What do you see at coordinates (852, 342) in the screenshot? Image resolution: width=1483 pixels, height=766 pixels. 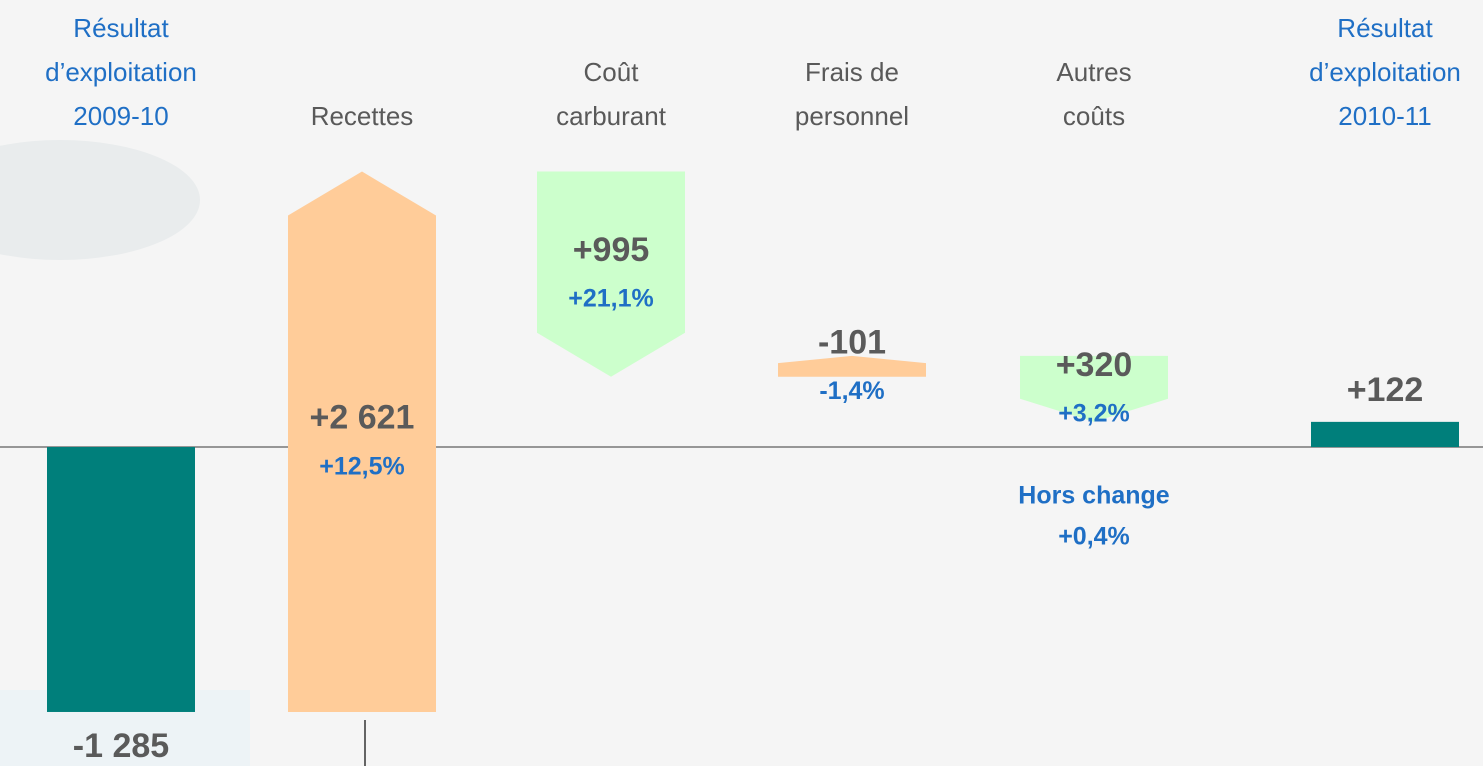 I see `value-label: -101` at bounding box center [852, 342].